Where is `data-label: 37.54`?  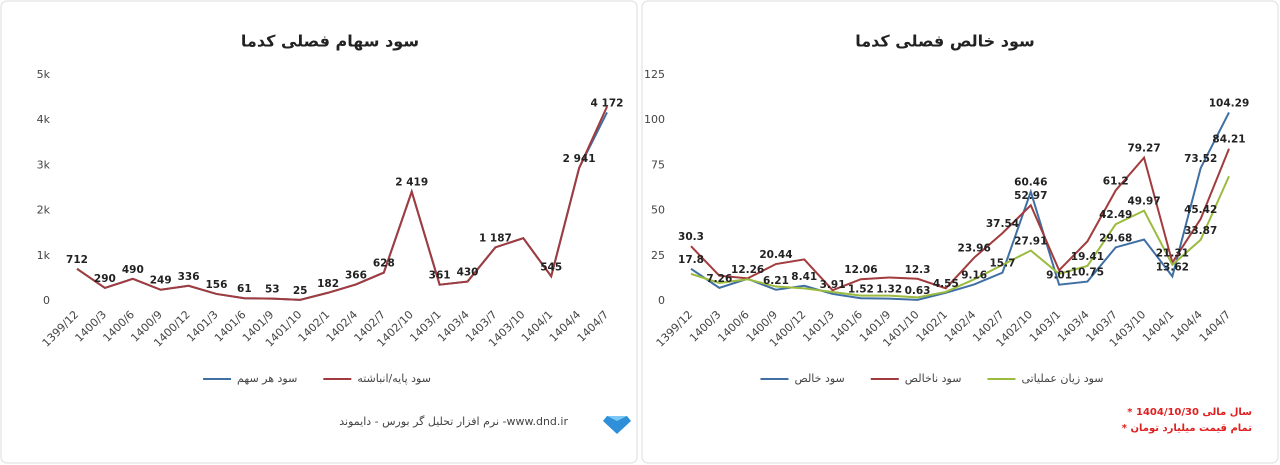
data-label: 37.54 is located at coordinates (1002, 224).